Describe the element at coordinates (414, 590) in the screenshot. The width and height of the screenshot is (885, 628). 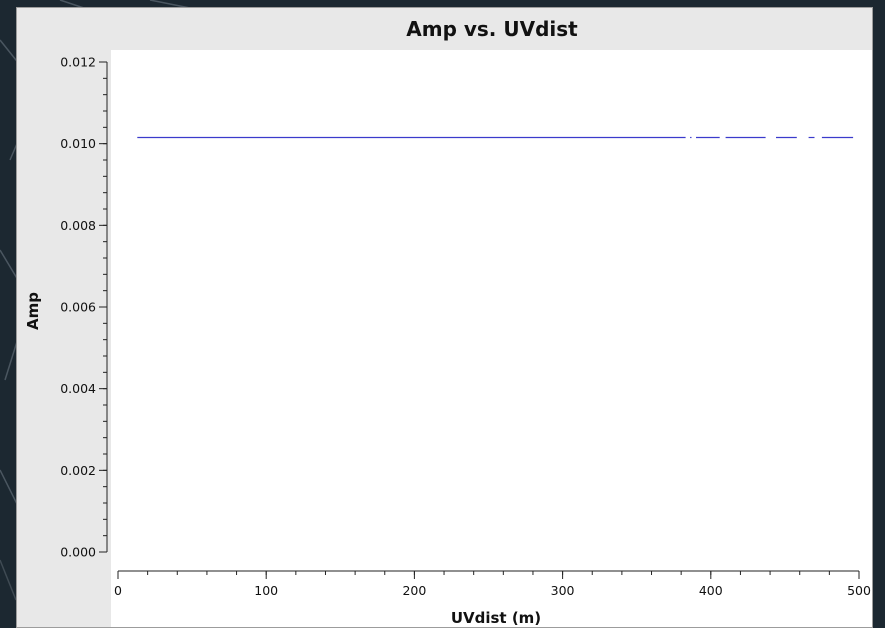
I see `x-tick-label: 200` at that location.